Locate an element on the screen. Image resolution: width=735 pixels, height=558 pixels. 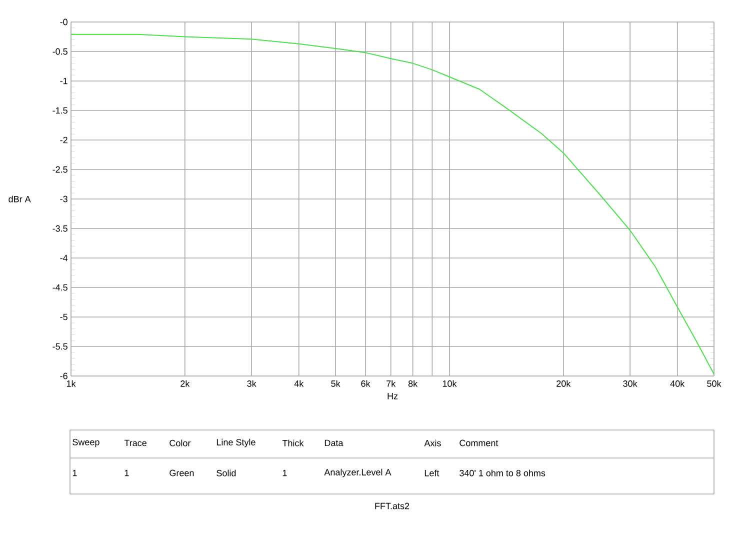
x-axis-title: Hz is located at coordinates (393, 396).